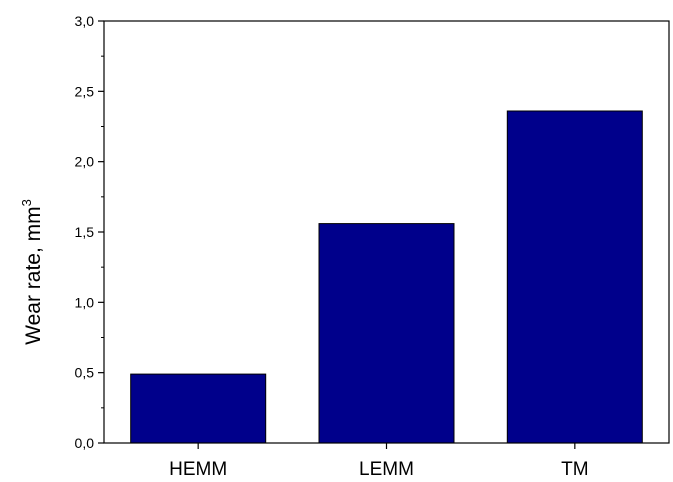 The width and height of the screenshot is (673, 482). I want to click on y-tick-label: 2,0, so click(85, 162).